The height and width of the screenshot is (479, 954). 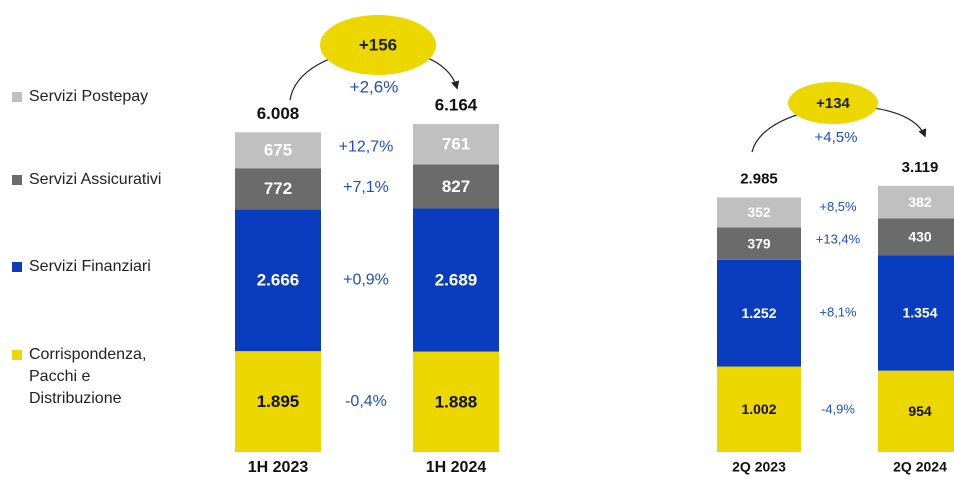 I want to click on segment-label: 1.002, so click(x=758, y=409).